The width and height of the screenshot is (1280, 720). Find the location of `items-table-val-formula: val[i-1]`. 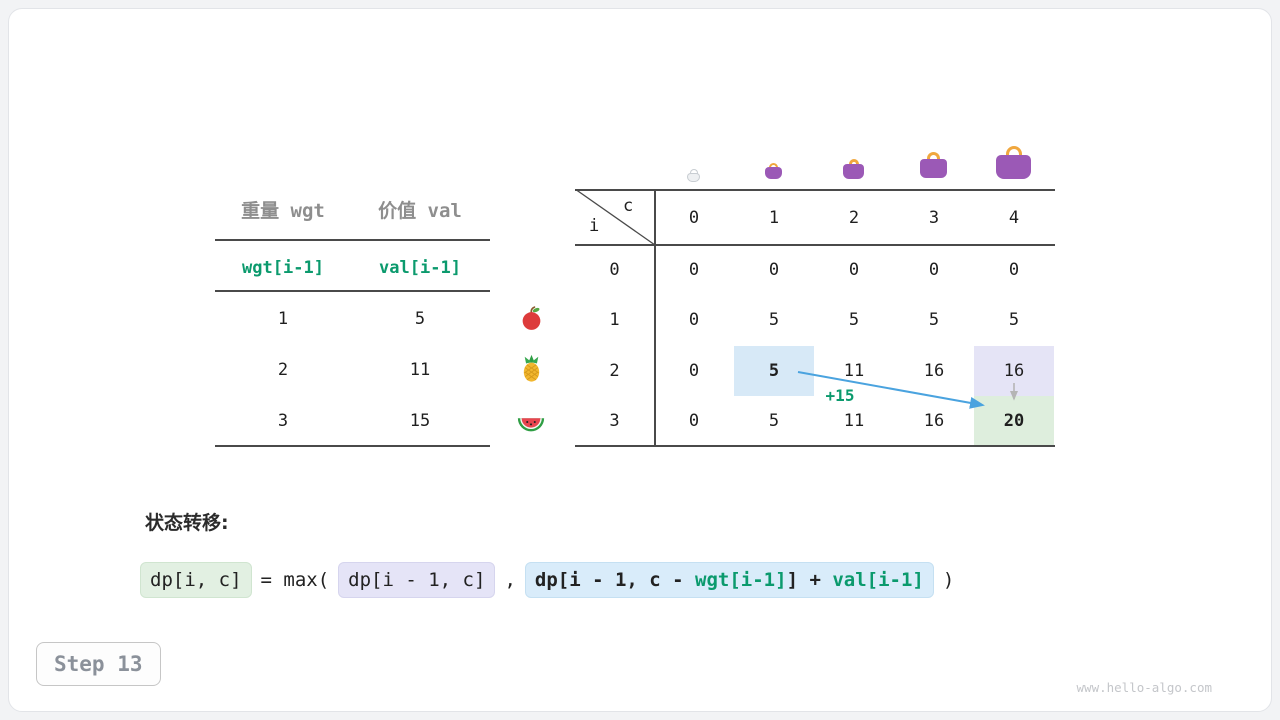

items-table-val-formula: val[i-1] is located at coordinates (420, 268).